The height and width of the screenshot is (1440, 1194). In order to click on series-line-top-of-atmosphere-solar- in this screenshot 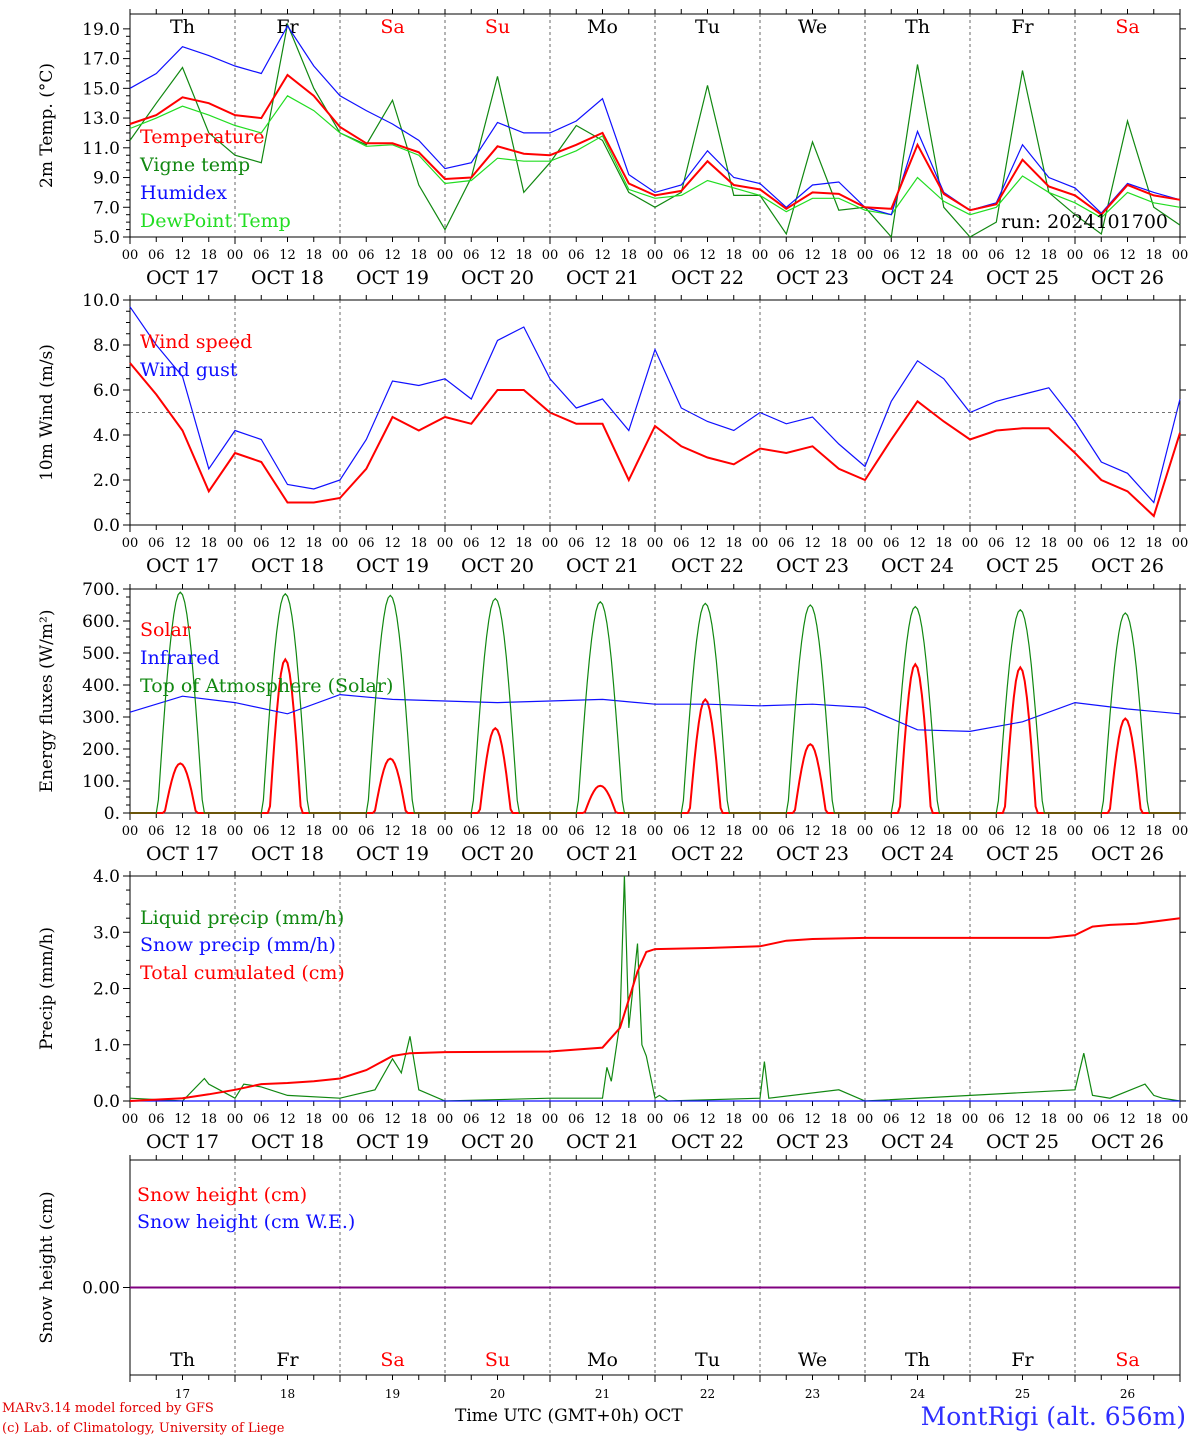, I will do `click(655, 702)`.